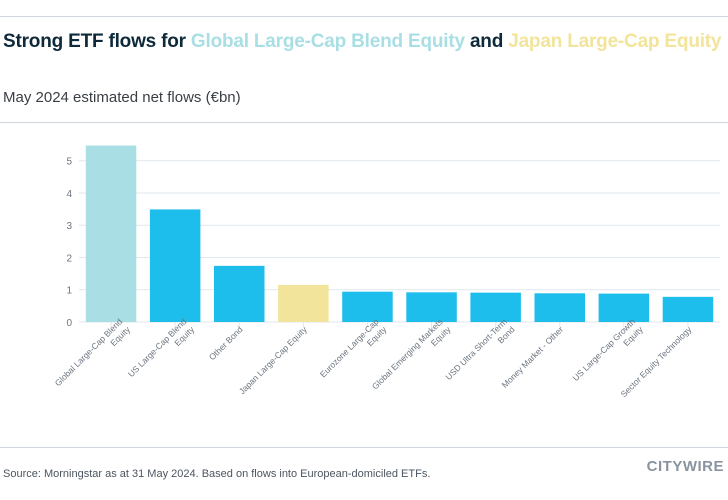 This screenshot has height=500, width=728. I want to click on chart-subtitle: May 2024 estimated net flows (€bn), so click(122, 97).